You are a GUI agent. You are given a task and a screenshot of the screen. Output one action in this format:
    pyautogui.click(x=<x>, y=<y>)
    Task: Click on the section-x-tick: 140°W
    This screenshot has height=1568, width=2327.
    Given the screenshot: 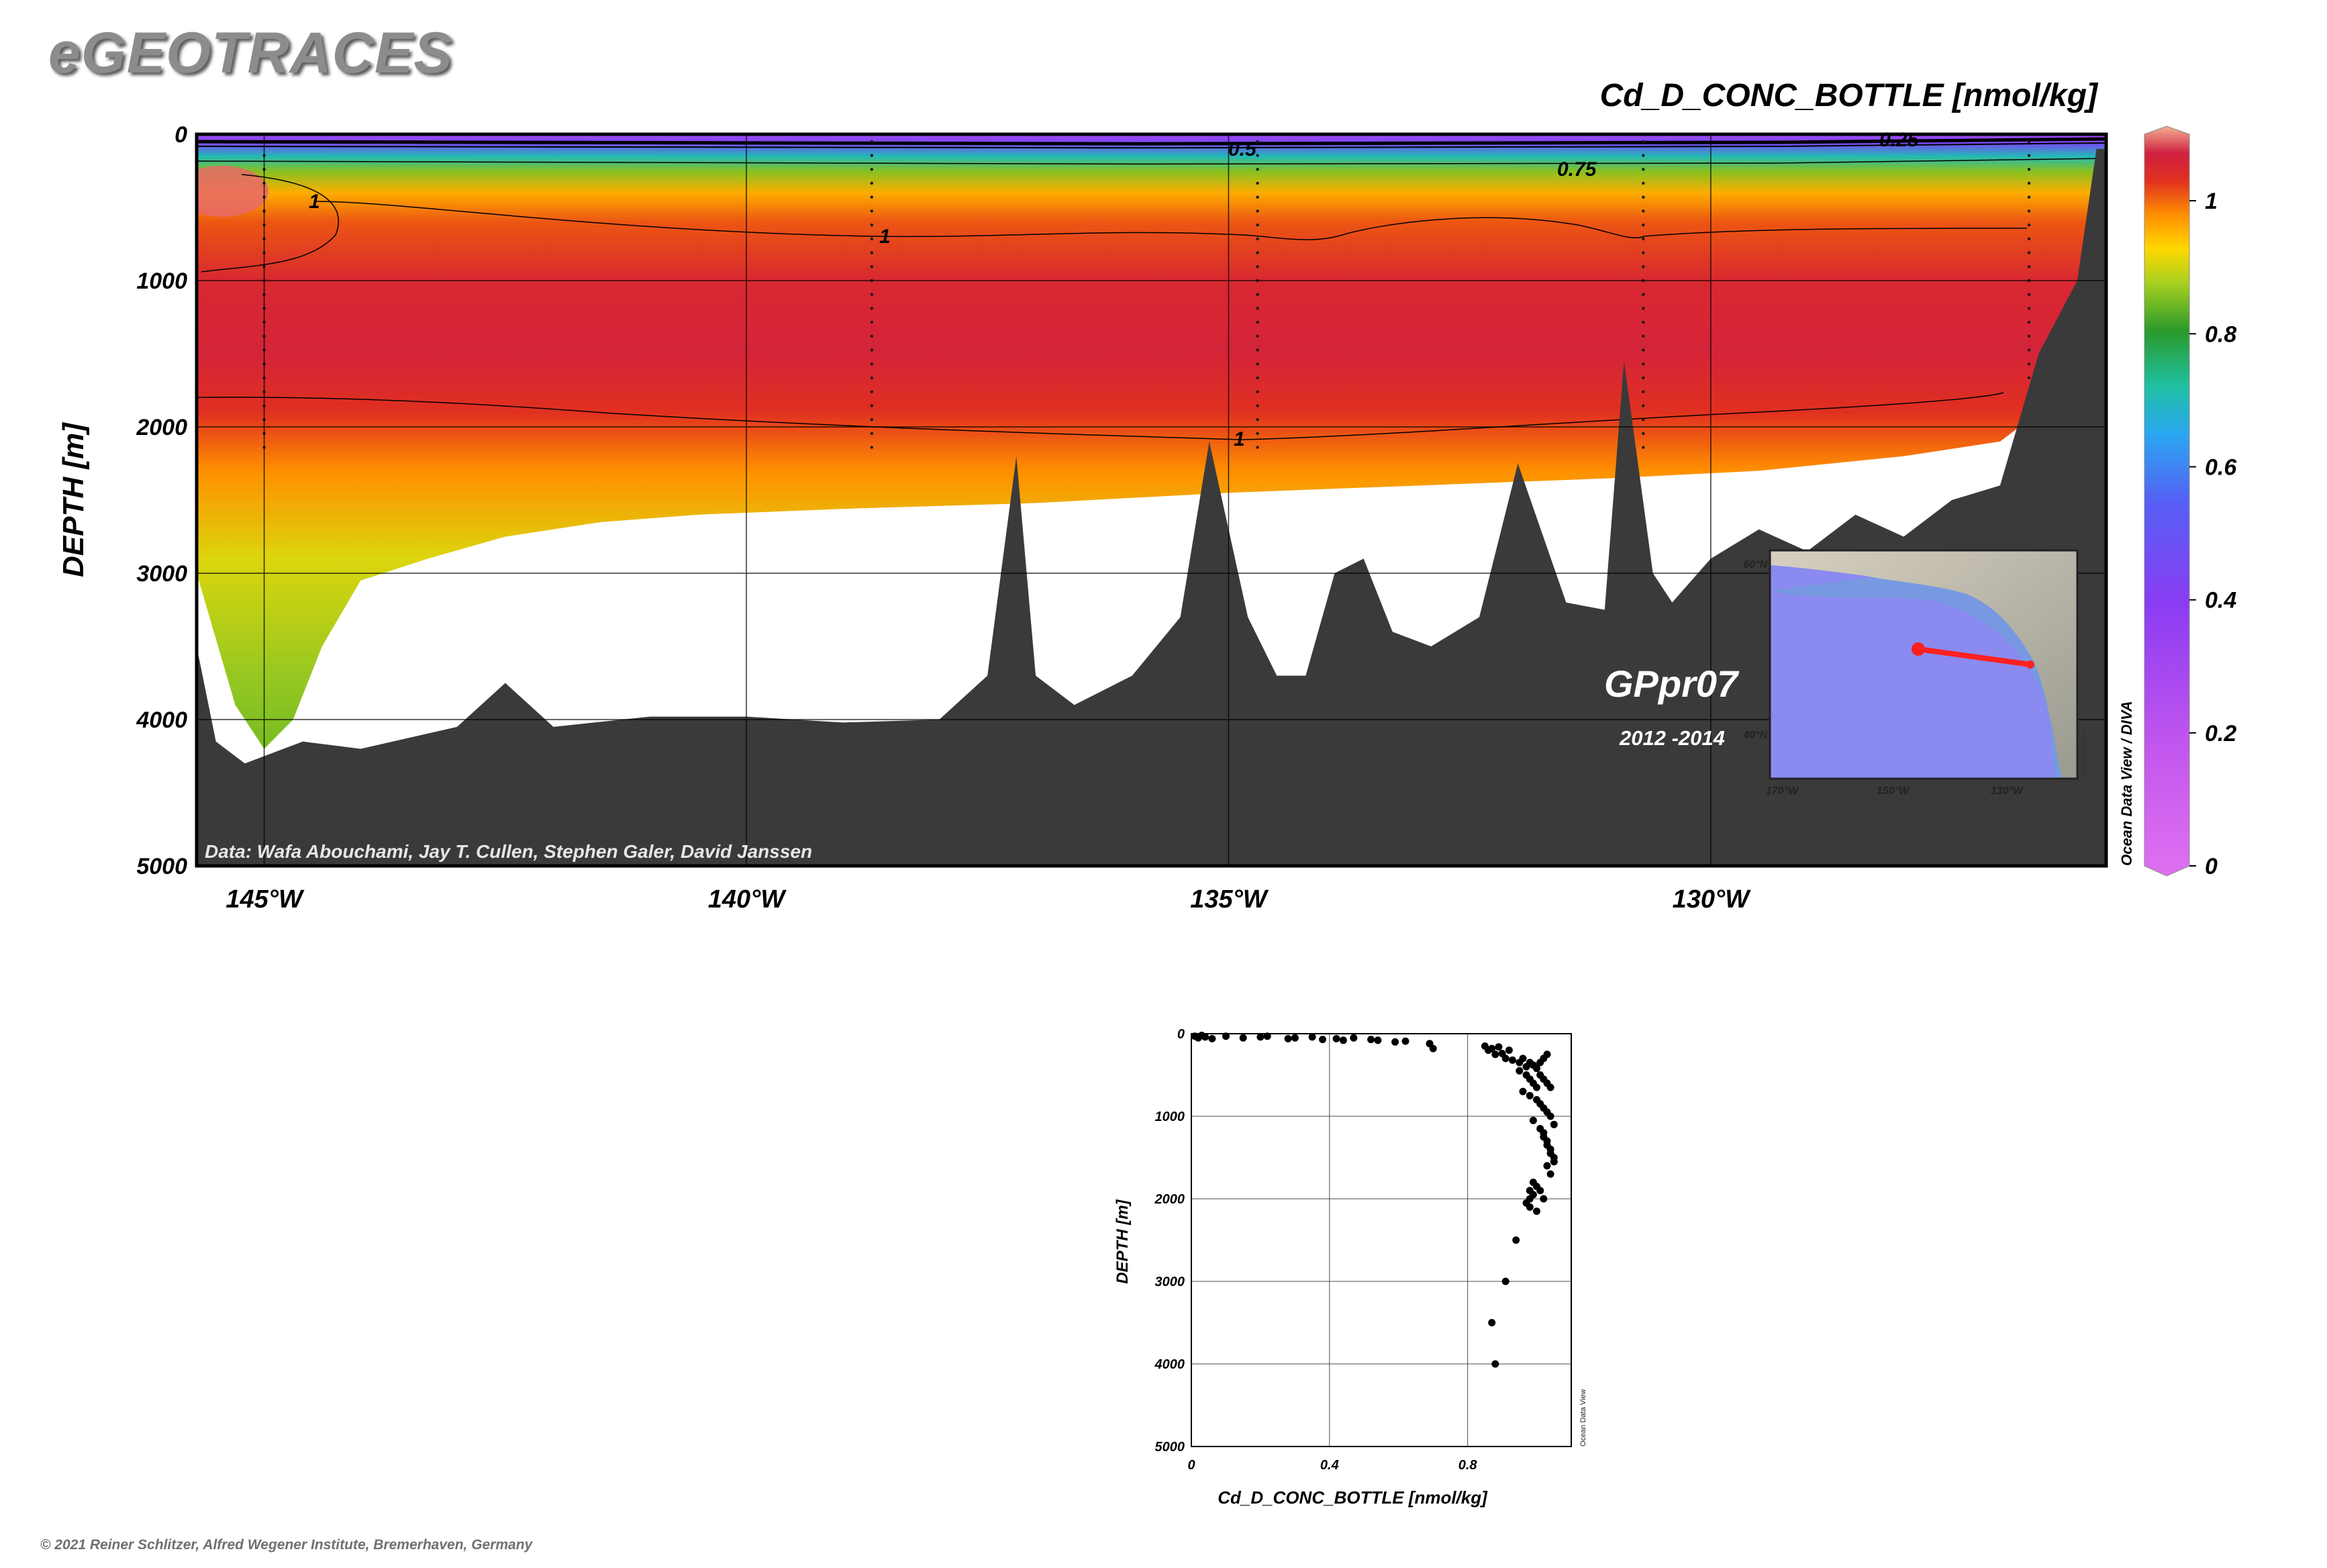 What is the action you would take?
    pyautogui.click(x=747, y=900)
    